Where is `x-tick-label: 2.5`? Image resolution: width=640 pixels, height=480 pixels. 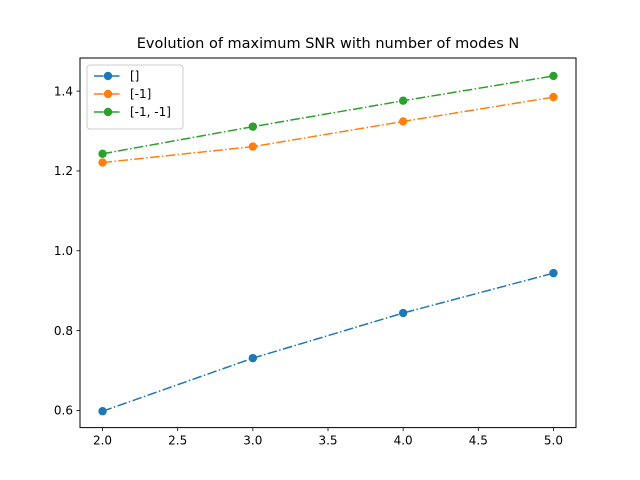
x-tick-label: 2.5 is located at coordinates (177, 441).